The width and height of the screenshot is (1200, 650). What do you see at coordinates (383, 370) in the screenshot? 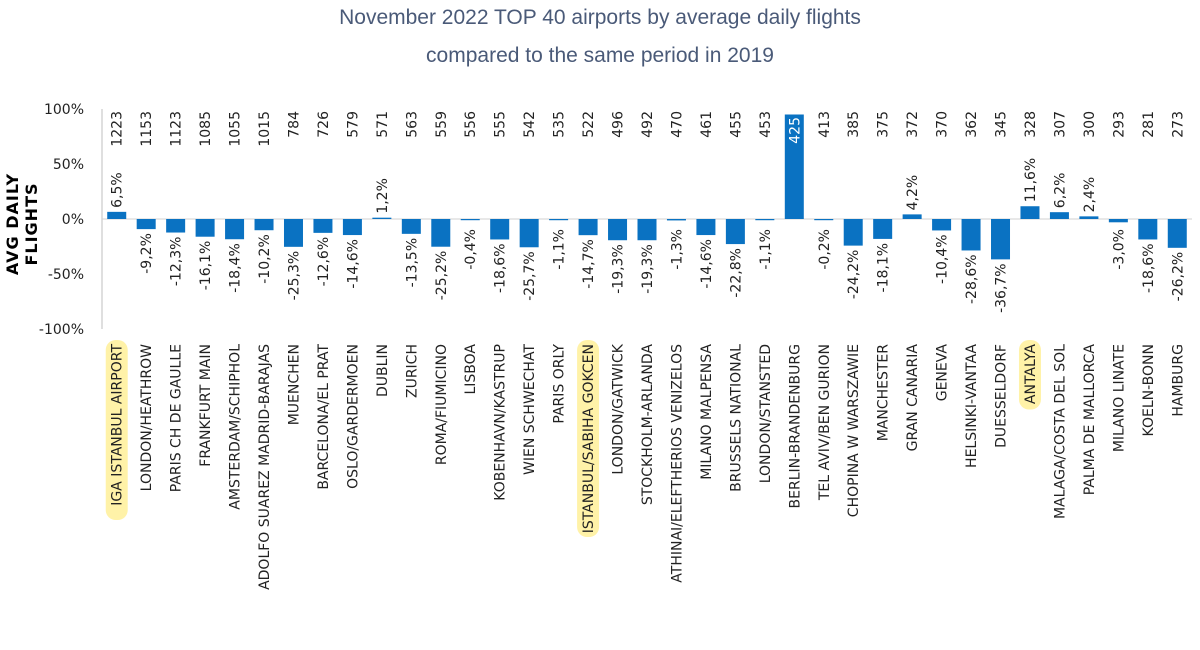
I see `category-label: DUBLIN` at bounding box center [383, 370].